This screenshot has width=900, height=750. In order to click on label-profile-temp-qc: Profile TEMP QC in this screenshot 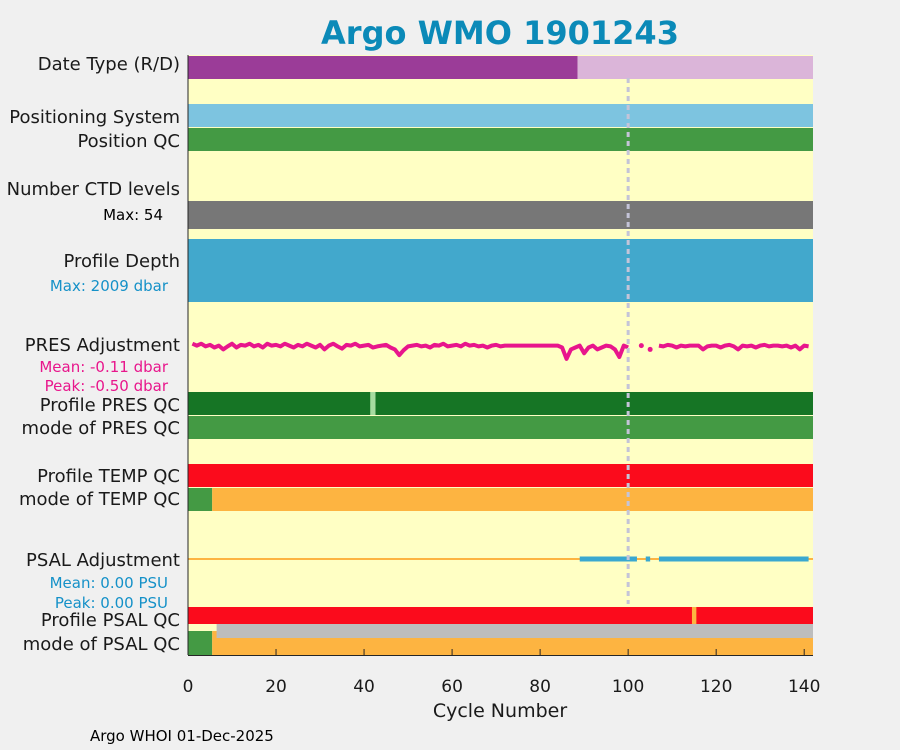, I will do `click(108, 476)`.